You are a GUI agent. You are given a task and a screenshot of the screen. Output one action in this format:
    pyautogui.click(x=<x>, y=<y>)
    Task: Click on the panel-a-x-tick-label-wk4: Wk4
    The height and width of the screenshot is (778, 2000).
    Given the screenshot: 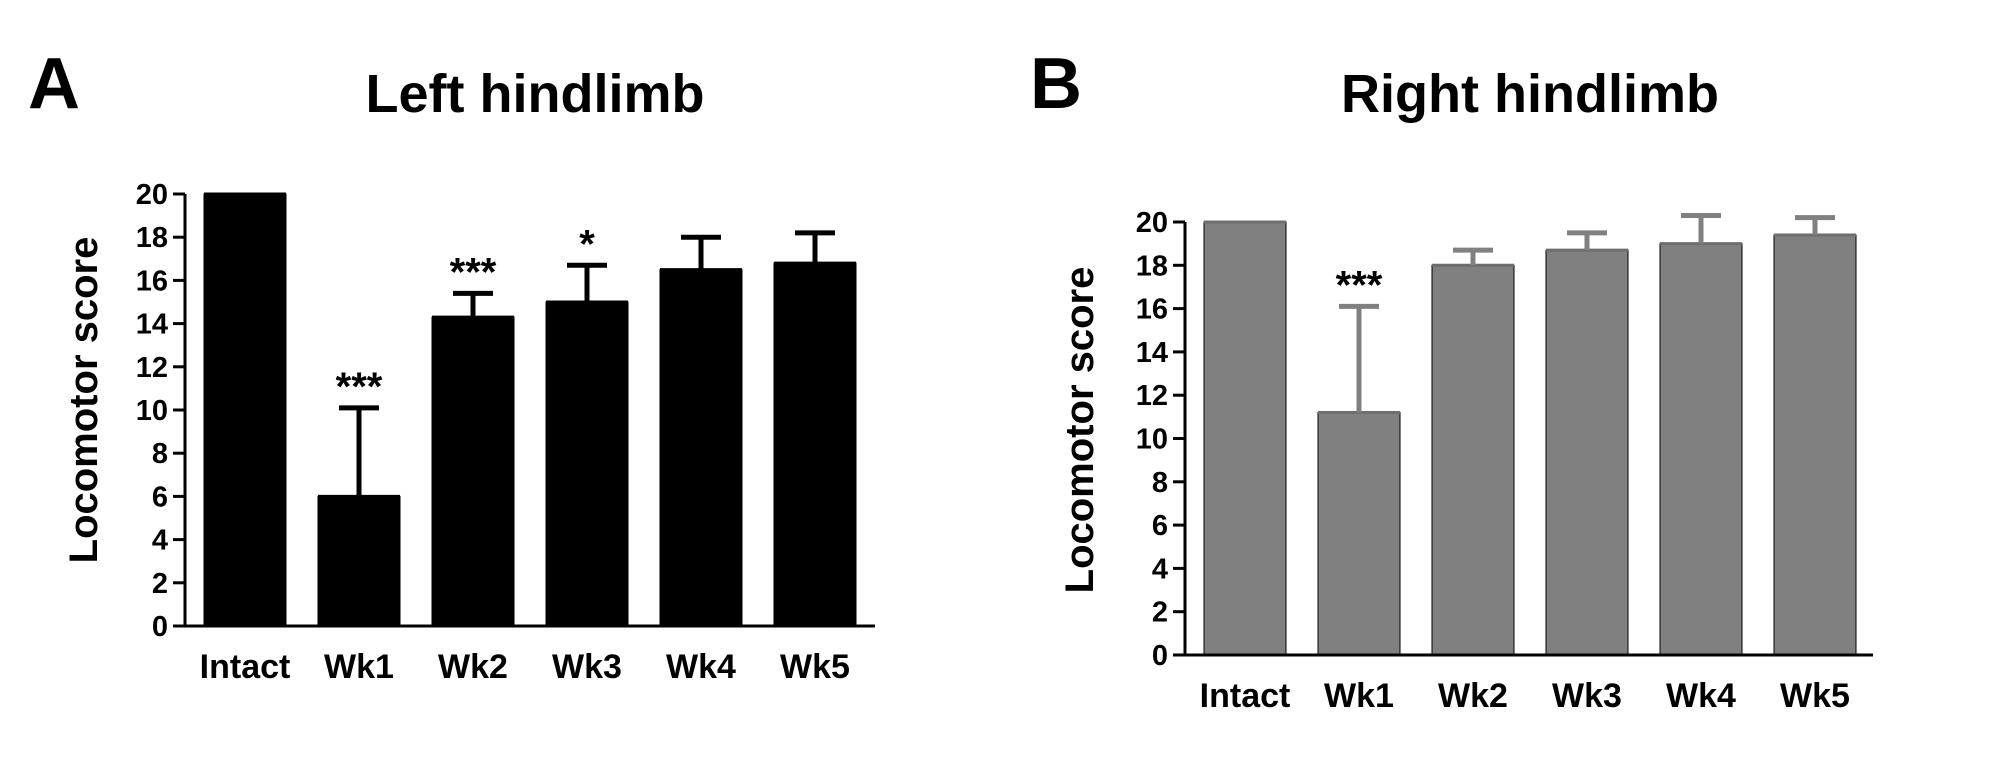 What is the action you would take?
    pyautogui.click(x=701, y=667)
    